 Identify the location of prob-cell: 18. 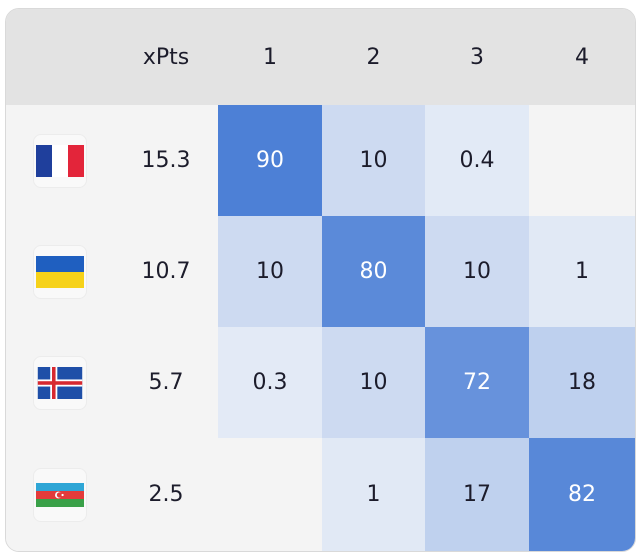
(582, 382).